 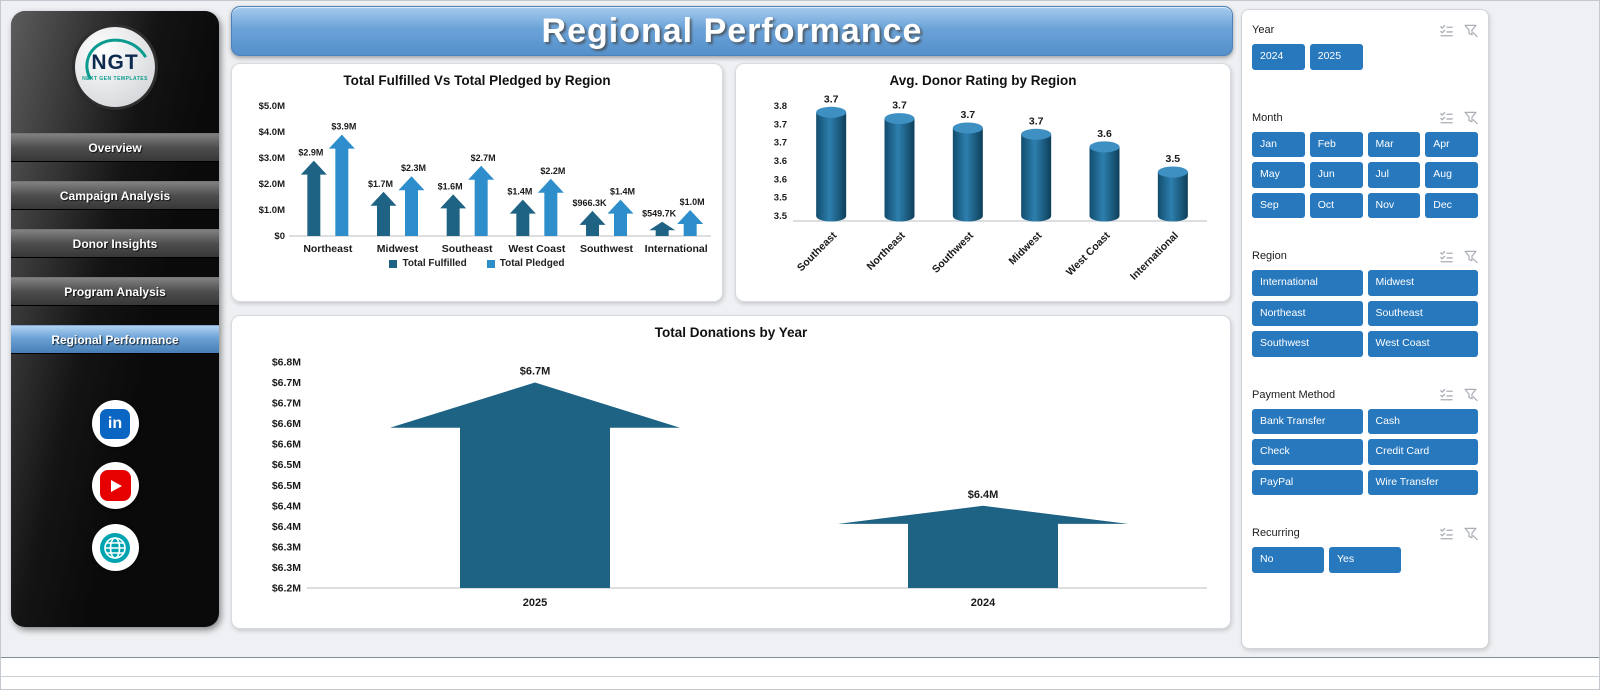 I want to click on sidebar-item-campaign-analysis: Campaign Analysis, so click(x=115, y=195).